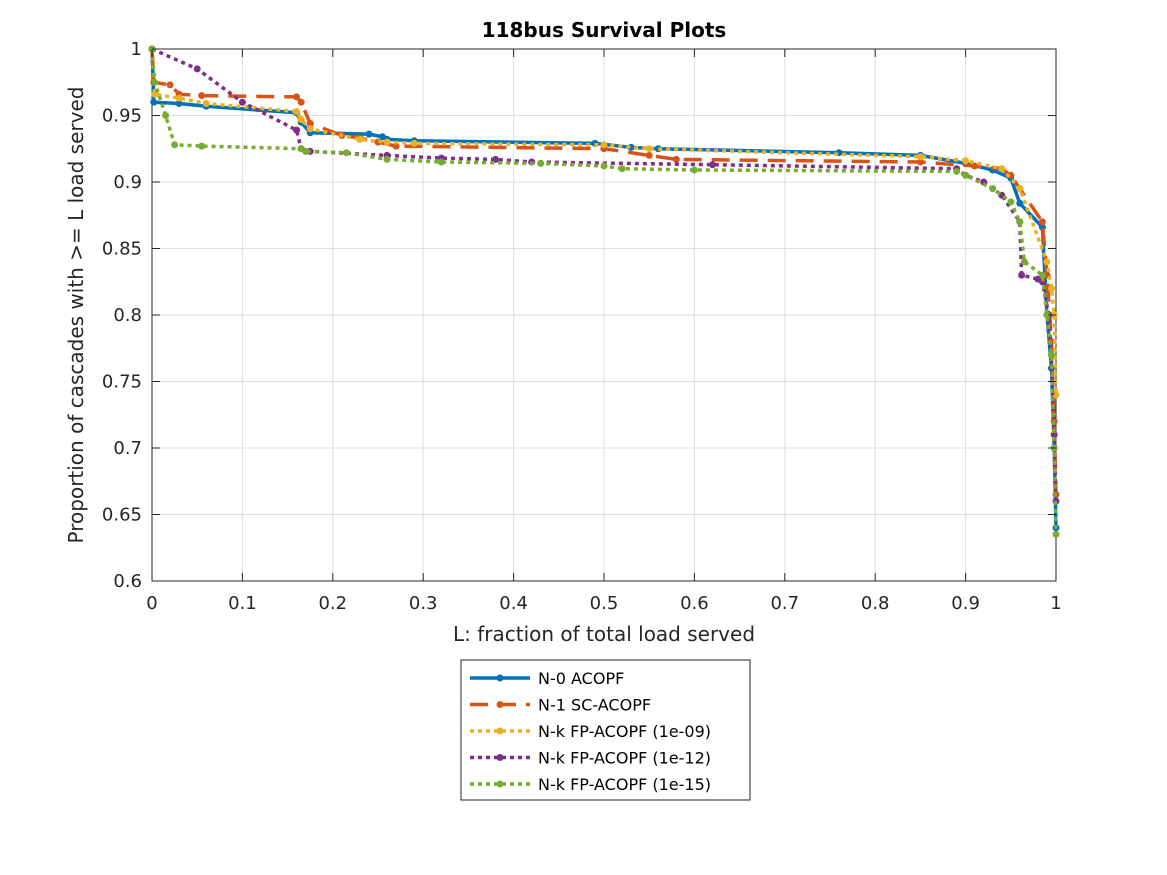 The image size is (1167, 875). Describe the element at coordinates (594, 705) in the screenshot. I see `legend-entry: N-1 SC-ACOPF` at that location.